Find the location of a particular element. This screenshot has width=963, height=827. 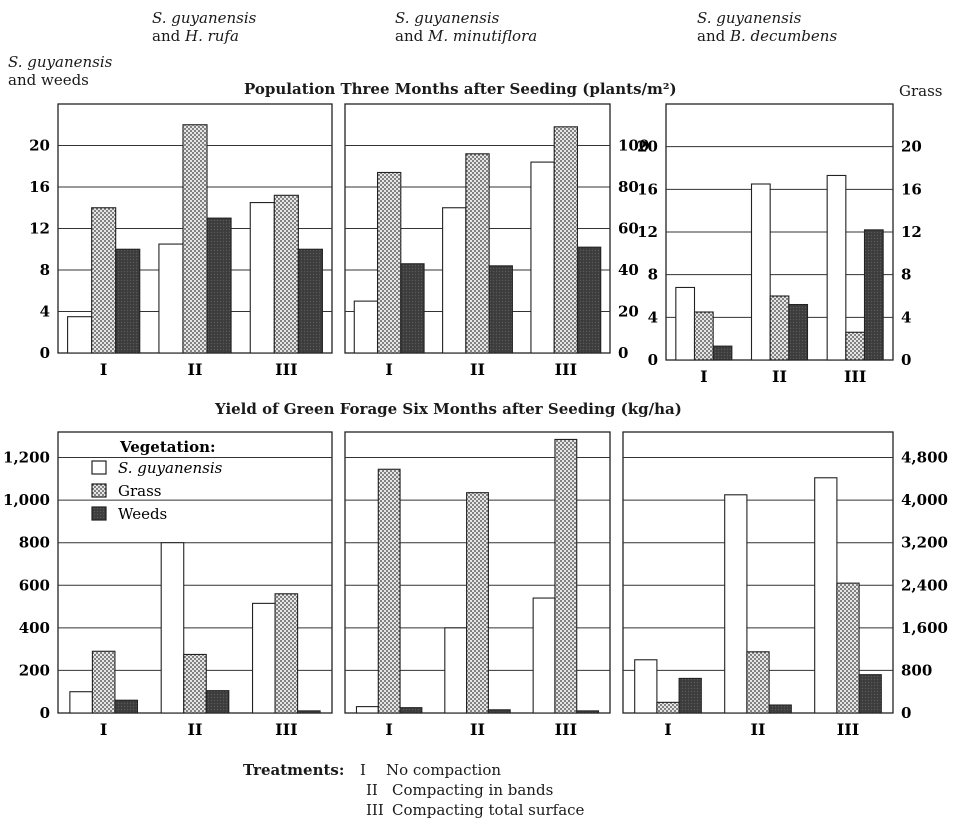

treatments-label: Treatments: is located at coordinates (294, 770).